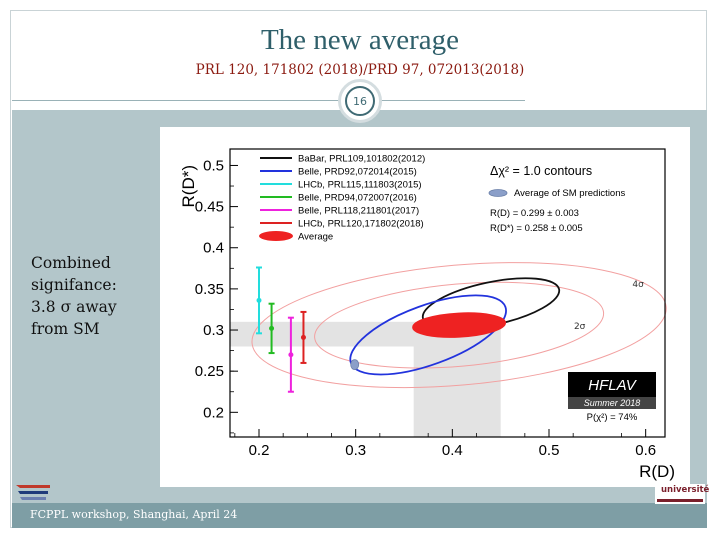 Image resolution: width=720 pixels, height=540 pixels. I want to click on legend-label: BaBar, PRL109,101802(2012), so click(361, 159).